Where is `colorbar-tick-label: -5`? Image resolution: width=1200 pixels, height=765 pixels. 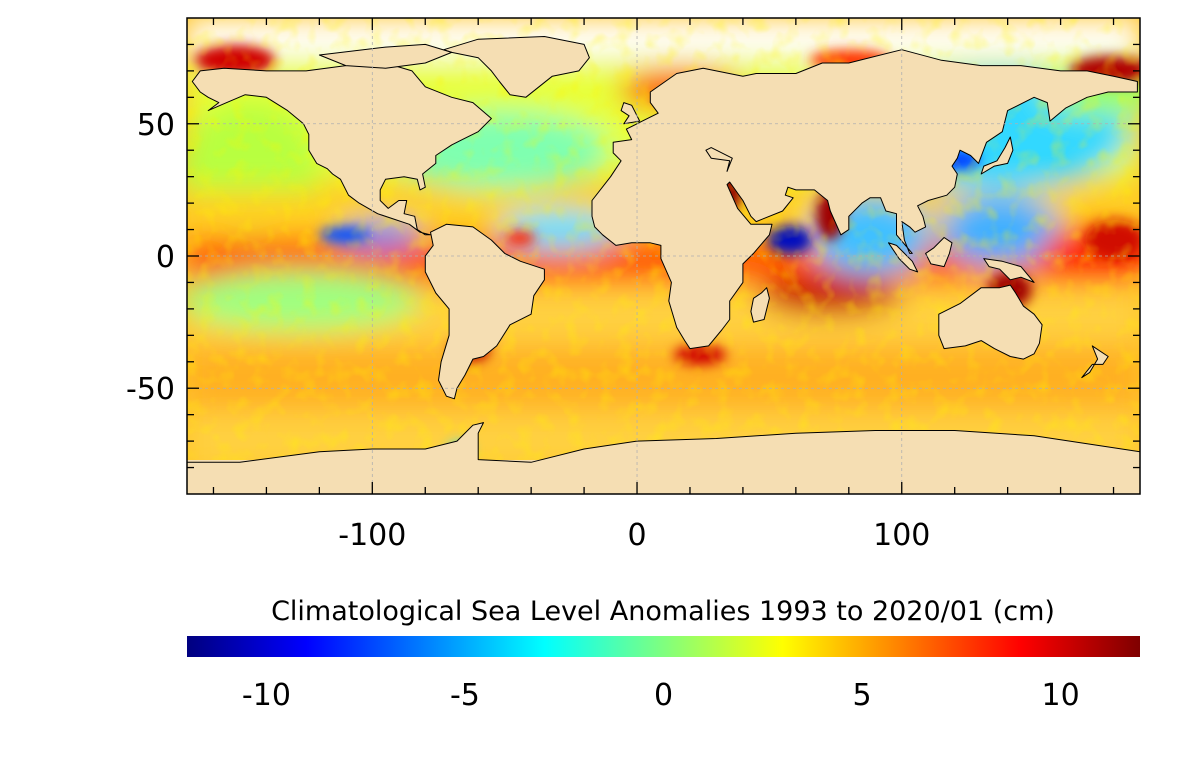
colorbar-tick-label: -5 is located at coordinates (465, 695).